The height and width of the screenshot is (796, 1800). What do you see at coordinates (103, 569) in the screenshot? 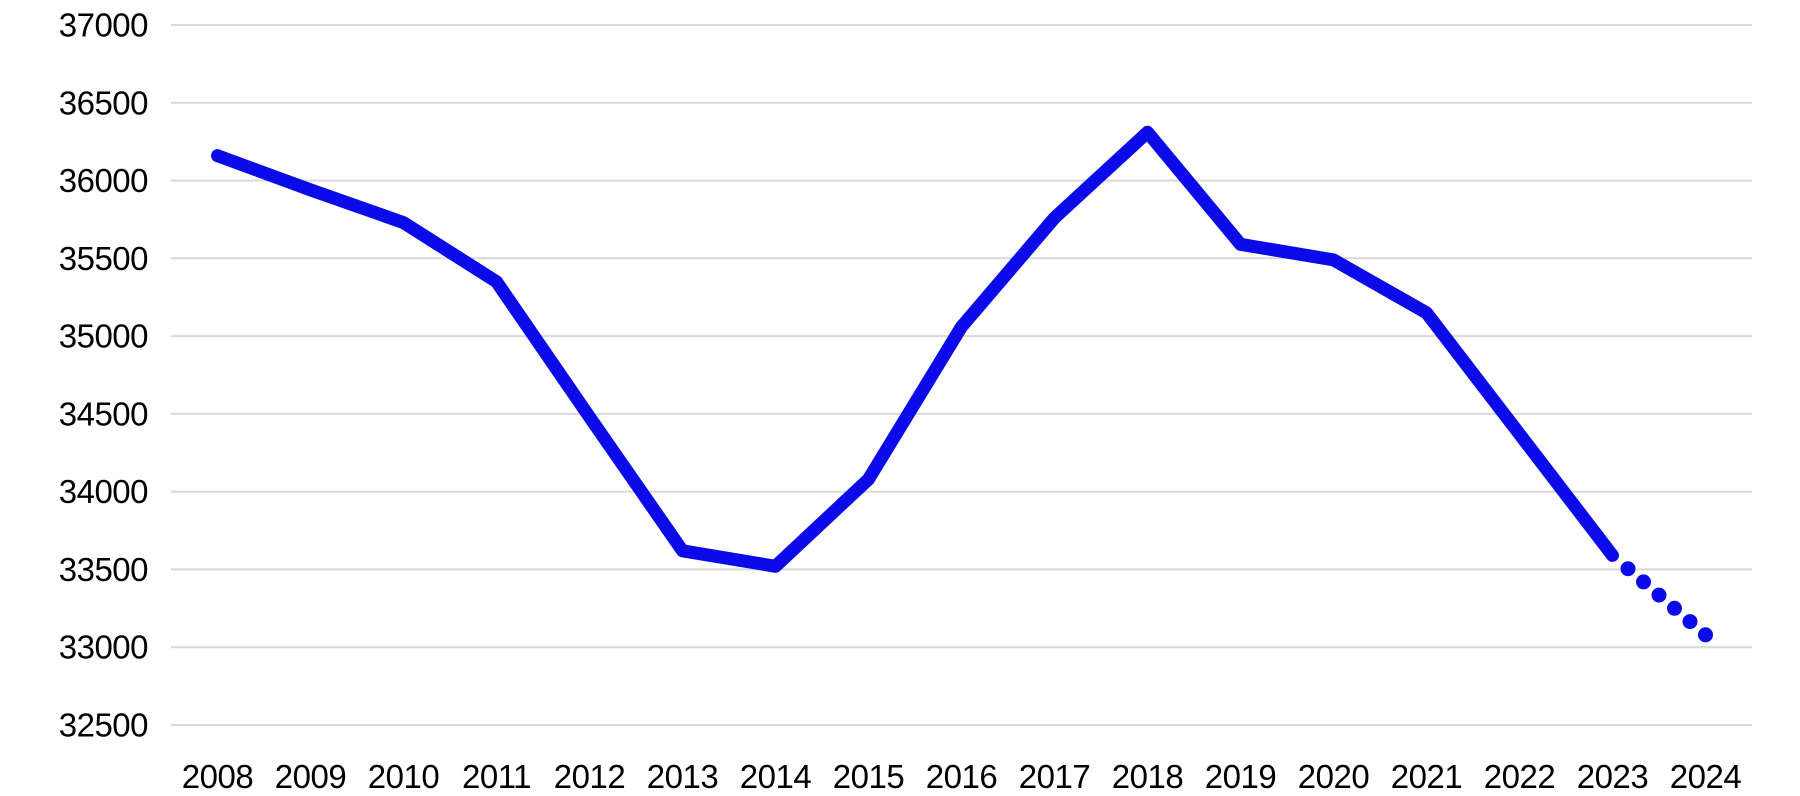
I see `y-axis-tick-label: 33500` at bounding box center [103, 569].